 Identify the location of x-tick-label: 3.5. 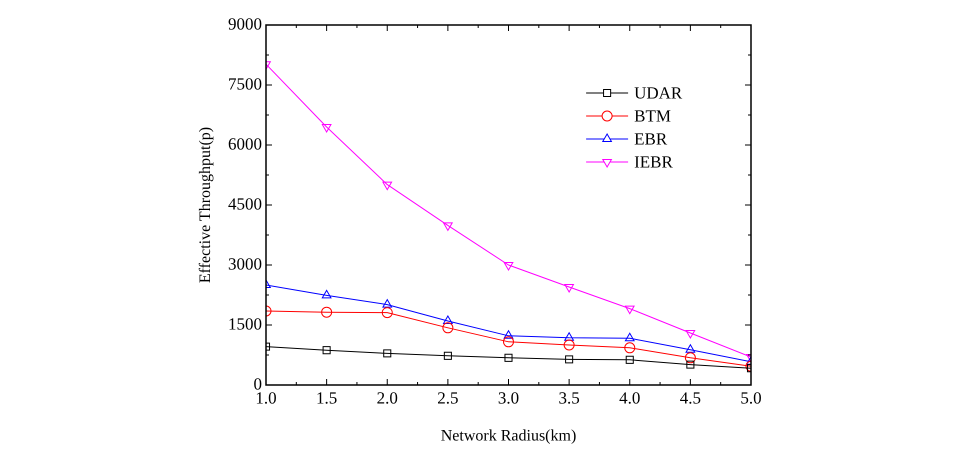
(569, 398).